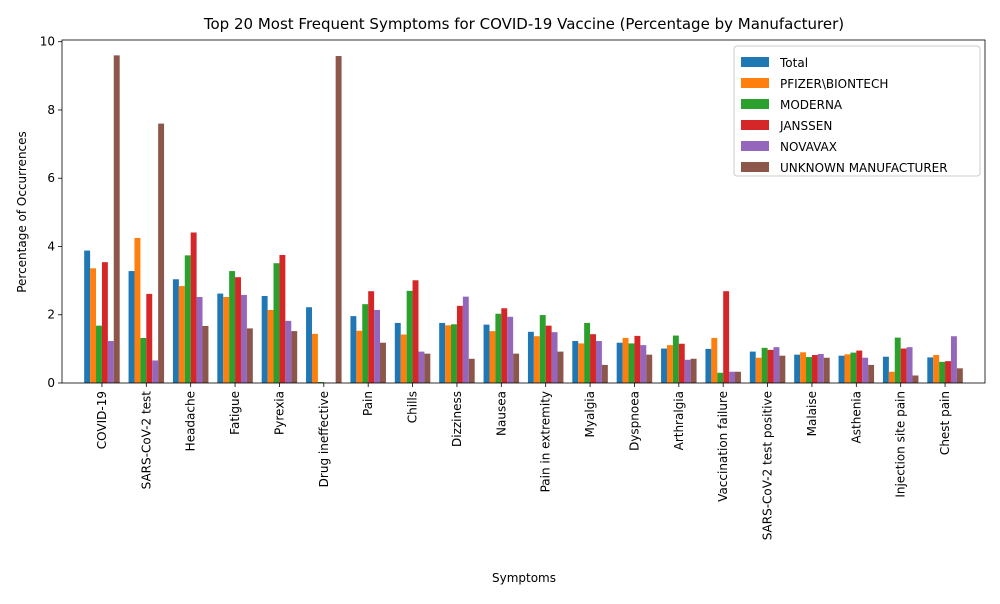 The width and height of the screenshot is (1000, 604). Describe the element at coordinates (793, 63) in the screenshot. I see `legend-label: Total` at that location.